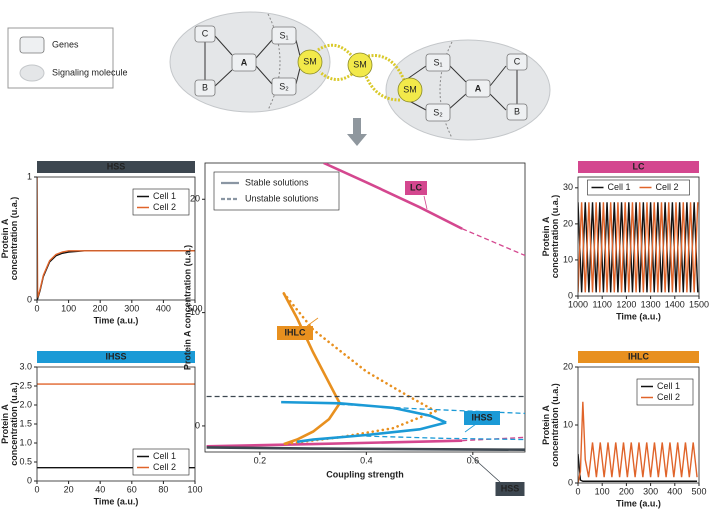 The height and width of the screenshot is (512, 709). I want to click on x-tick-label: 1200, so click(626, 304).